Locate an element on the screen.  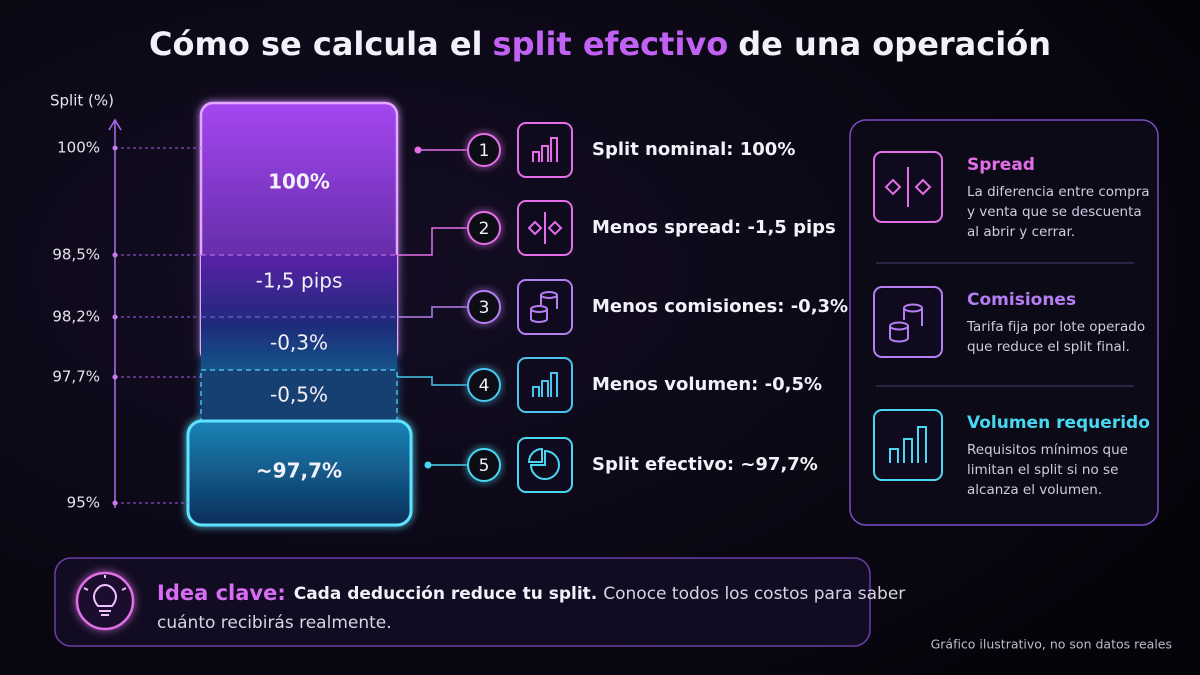
bar-label: ~97,7% is located at coordinates (299, 471).